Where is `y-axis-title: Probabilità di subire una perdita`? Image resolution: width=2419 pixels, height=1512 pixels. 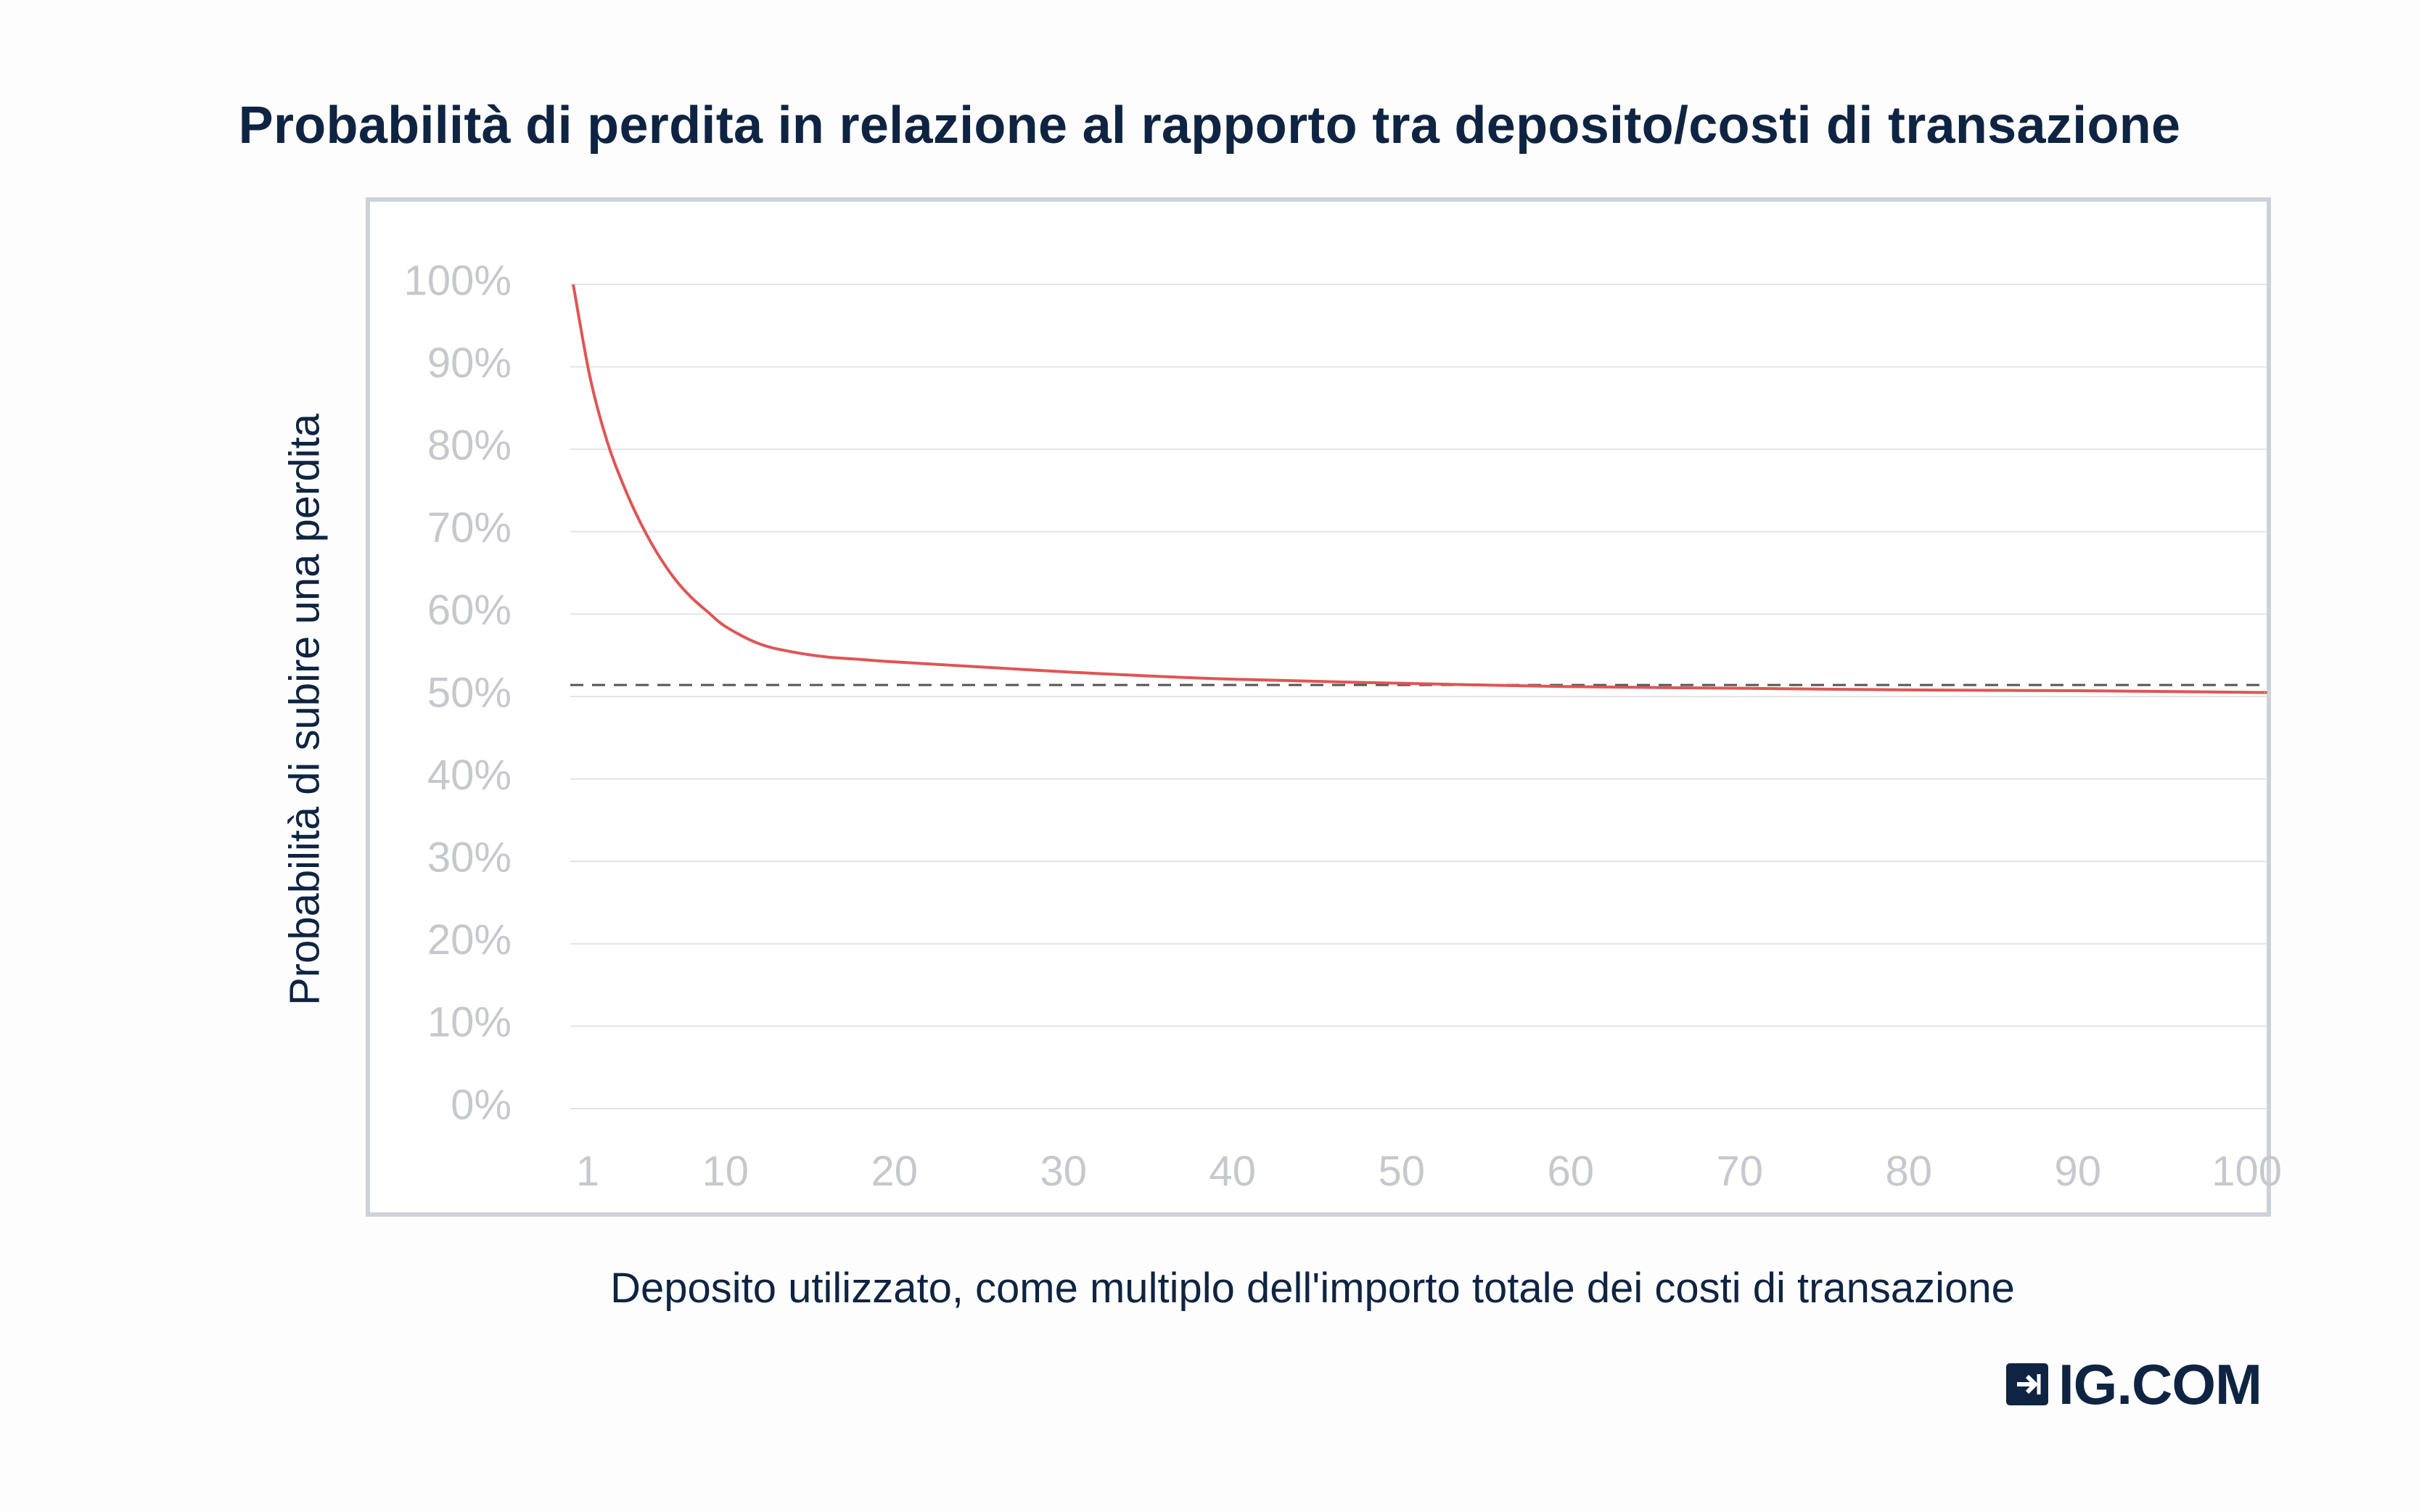 y-axis-title: Probabilità di subire una perdita is located at coordinates (305, 710).